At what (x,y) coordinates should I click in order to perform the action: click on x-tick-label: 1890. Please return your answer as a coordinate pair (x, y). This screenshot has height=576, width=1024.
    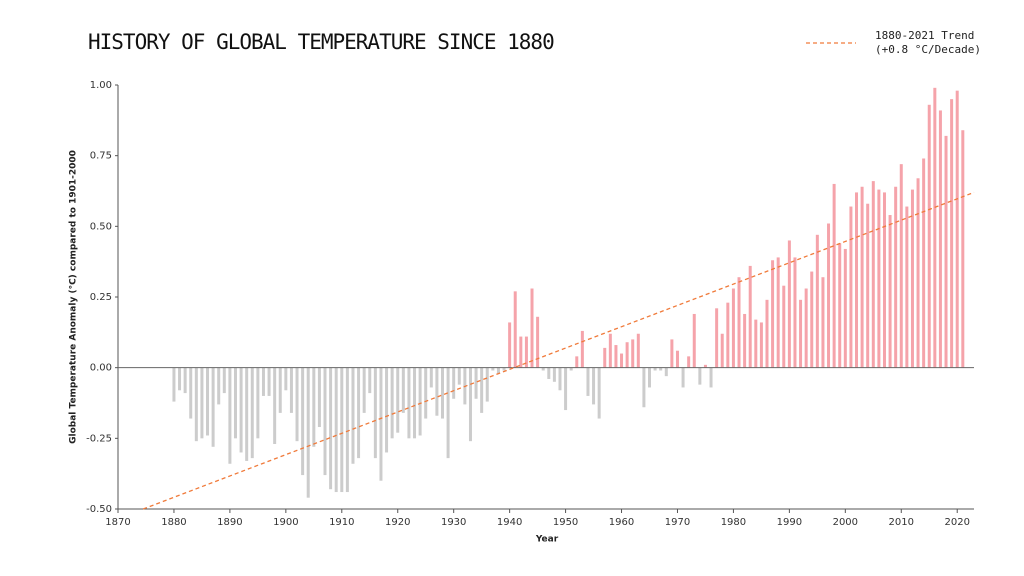
    Looking at the image, I should click on (229, 522).